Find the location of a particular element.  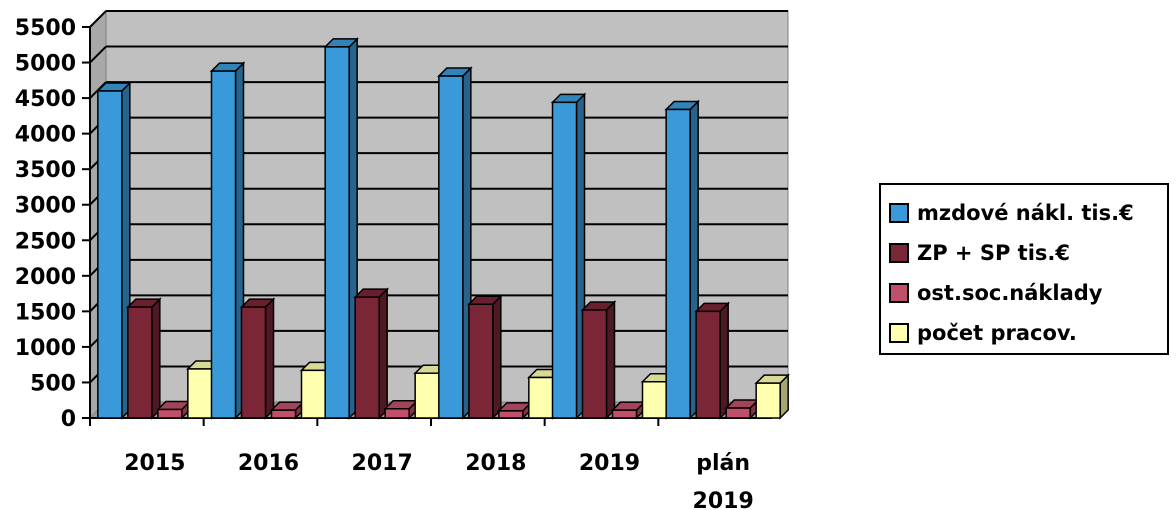

x-tick-label: 2015 is located at coordinates (154, 463).